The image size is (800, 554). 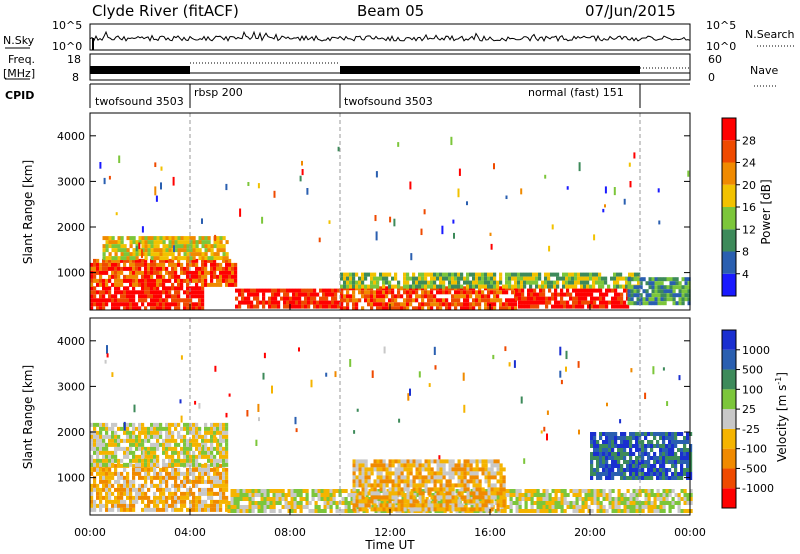 I want to click on colorbar-cell, so click(x=729, y=195).